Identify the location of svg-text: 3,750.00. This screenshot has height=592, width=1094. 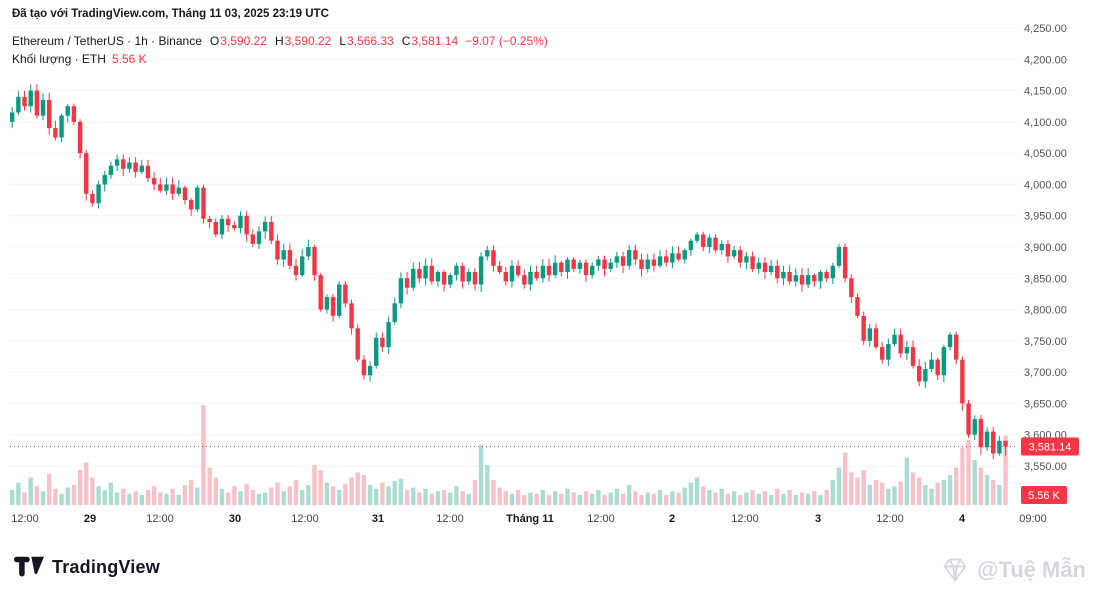
(1045, 342).